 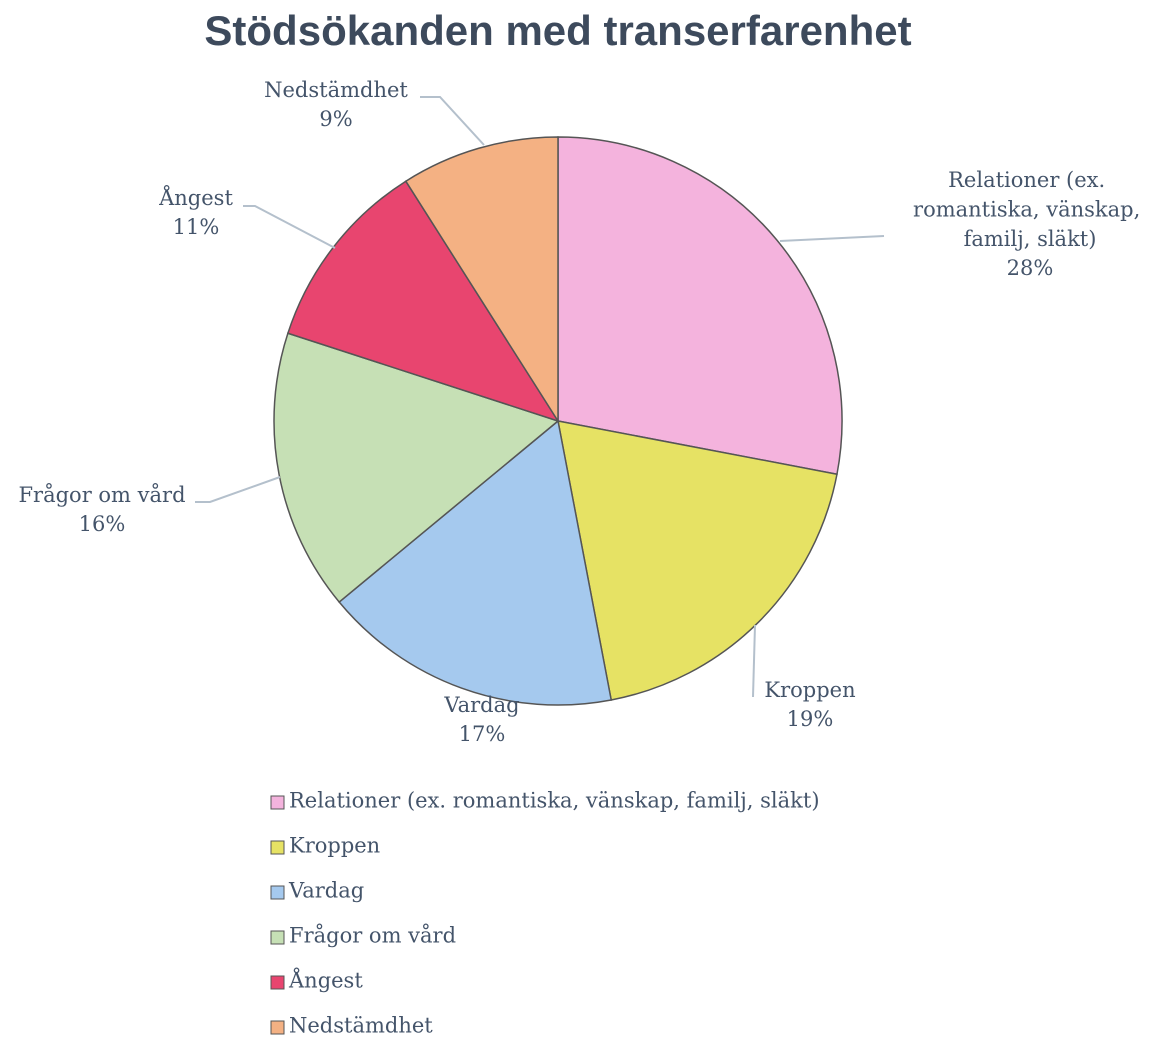 What do you see at coordinates (195, 197) in the screenshot?
I see `data-label-category: Ångest` at bounding box center [195, 197].